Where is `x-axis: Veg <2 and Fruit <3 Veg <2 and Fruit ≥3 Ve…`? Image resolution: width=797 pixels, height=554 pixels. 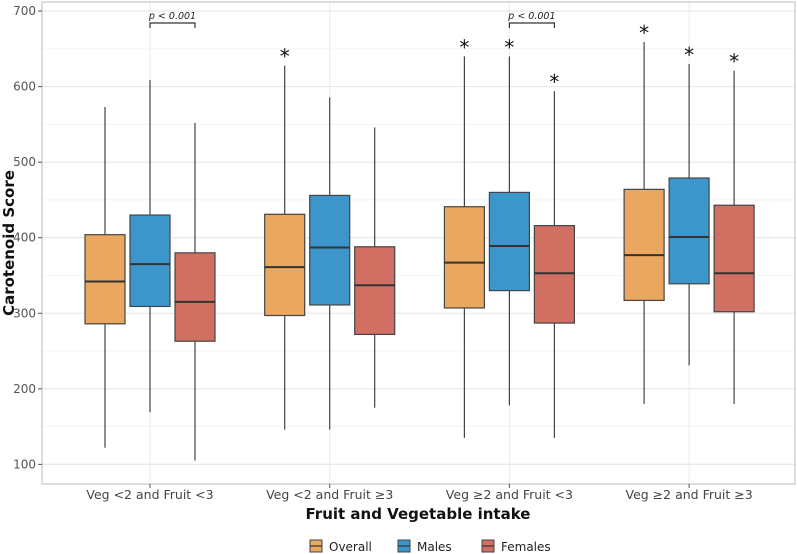 x-axis: Veg <2 and Fruit <3 Veg <2 and Fruit ≥3 Ve… is located at coordinates (419, 493).